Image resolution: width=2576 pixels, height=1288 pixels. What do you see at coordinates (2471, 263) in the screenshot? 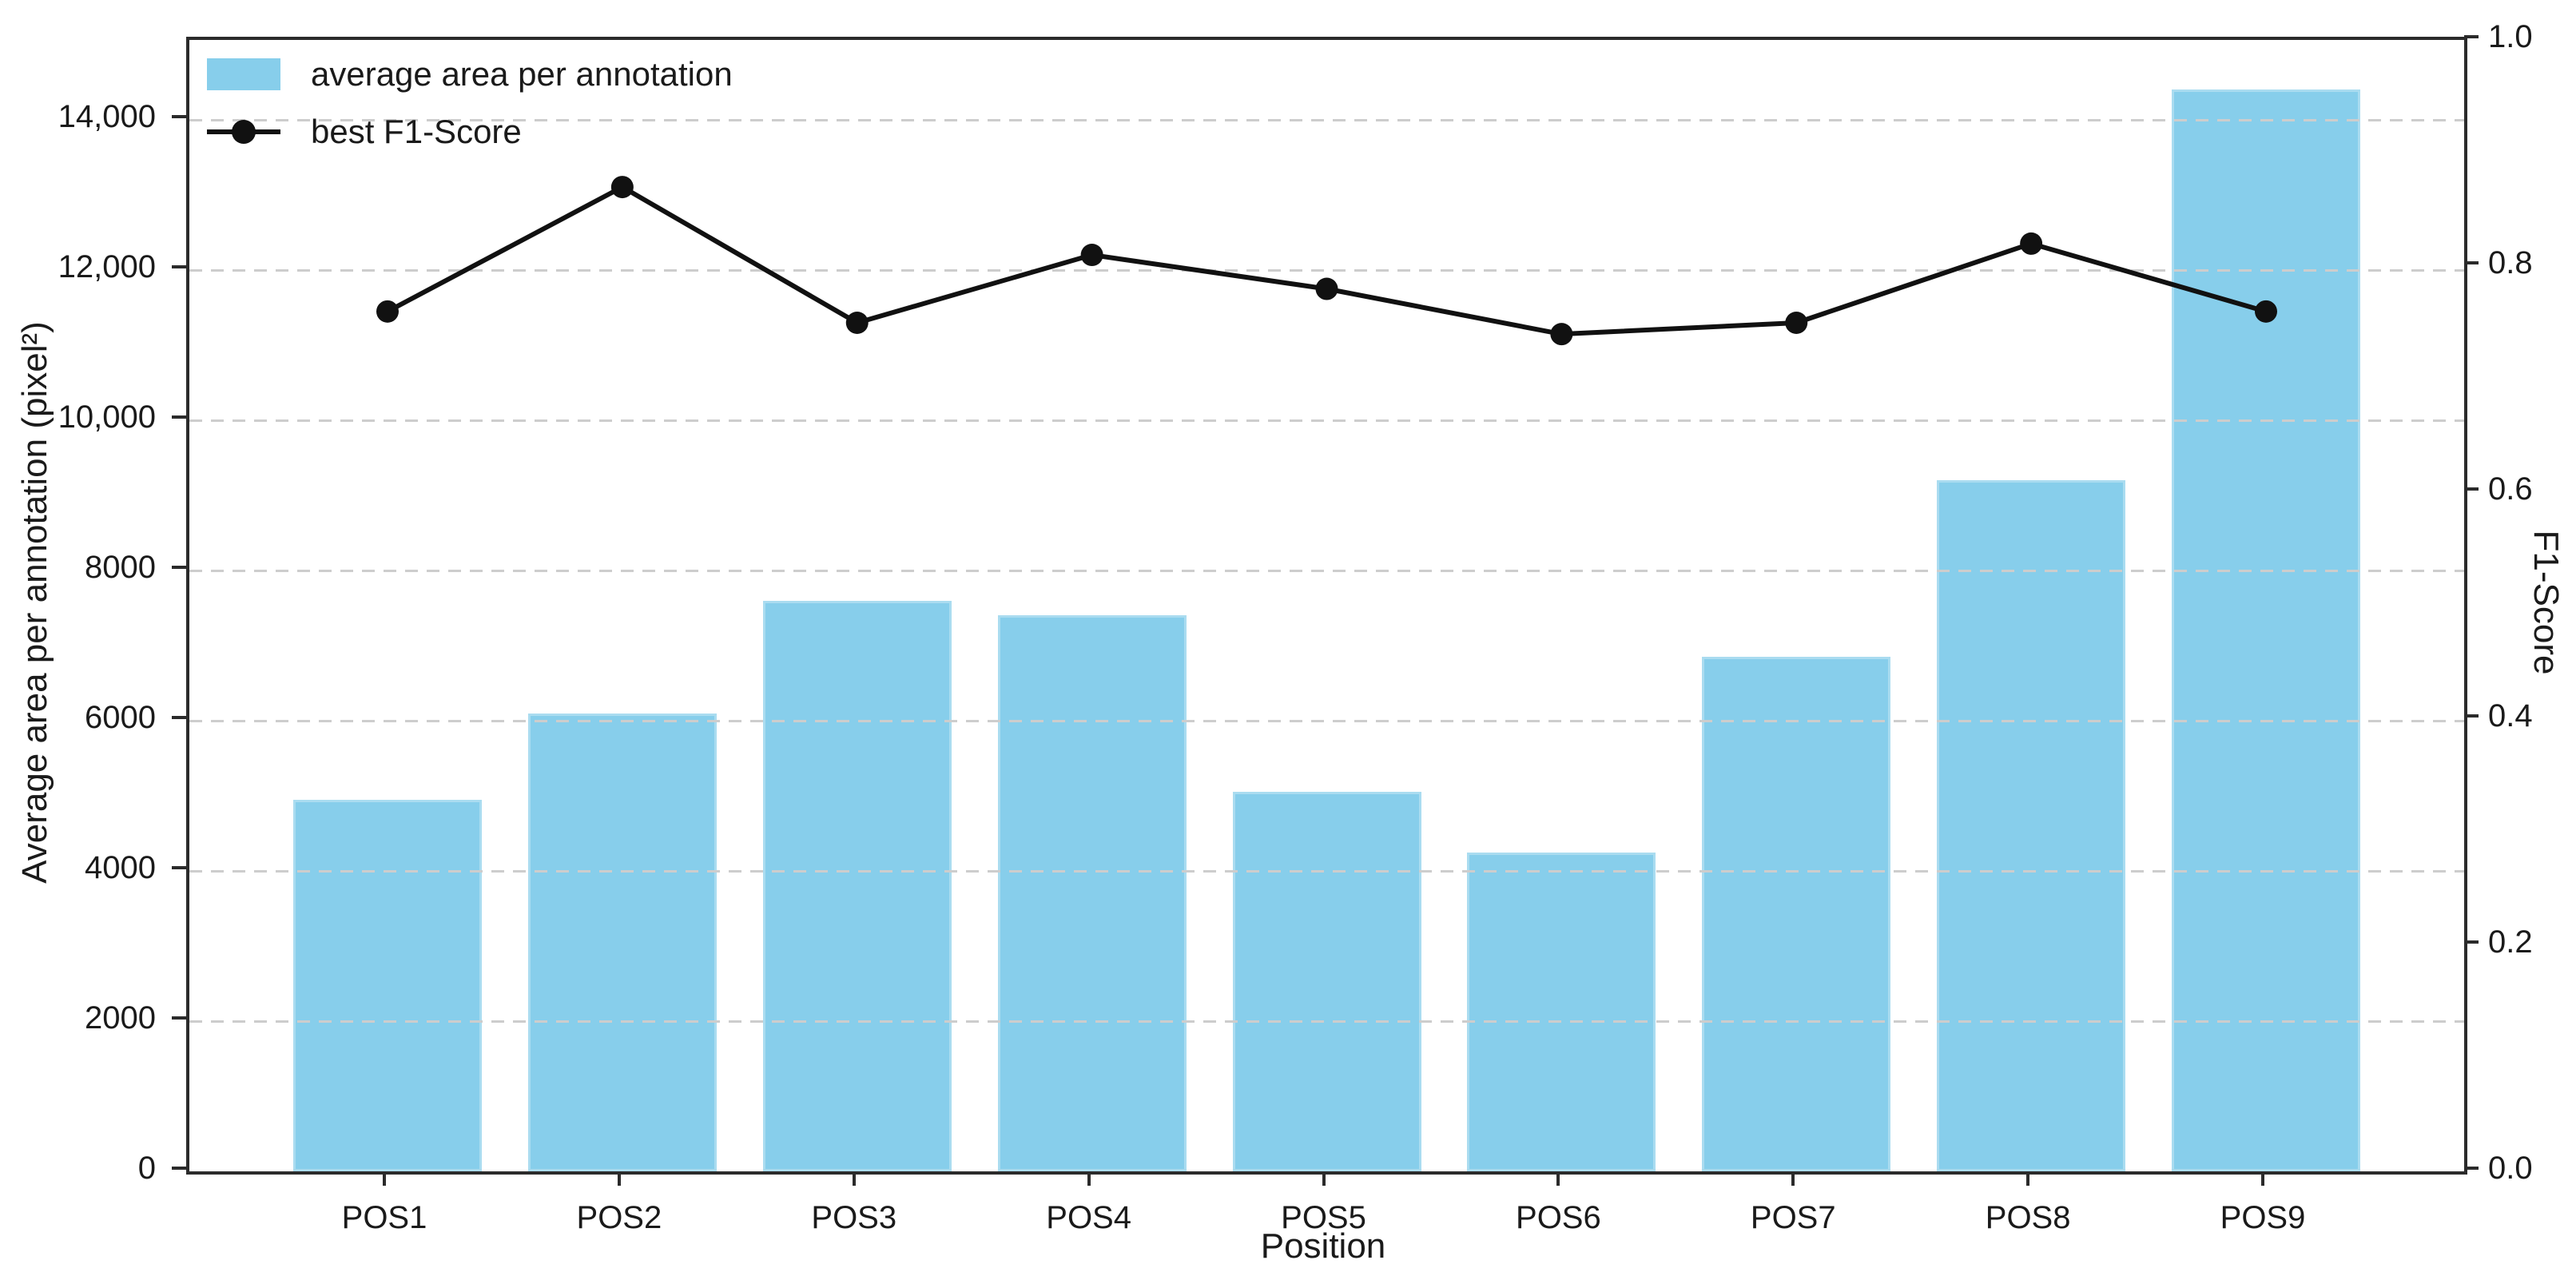
I see `right-tick-mark-0.8` at bounding box center [2471, 263].